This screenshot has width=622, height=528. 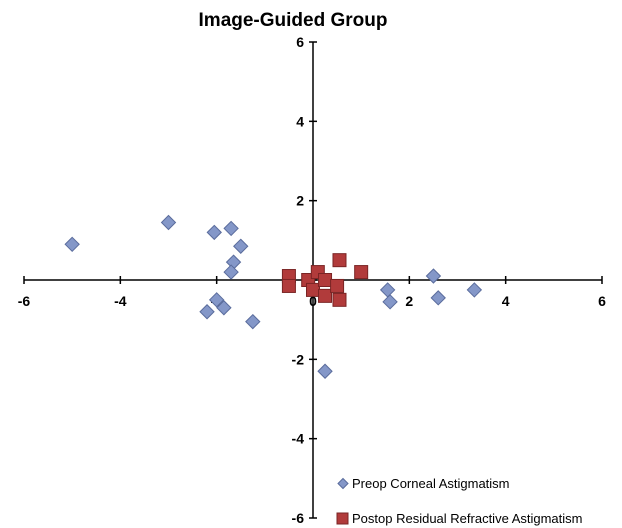 I want to click on x-tick-label: -4, so click(x=120, y=301).